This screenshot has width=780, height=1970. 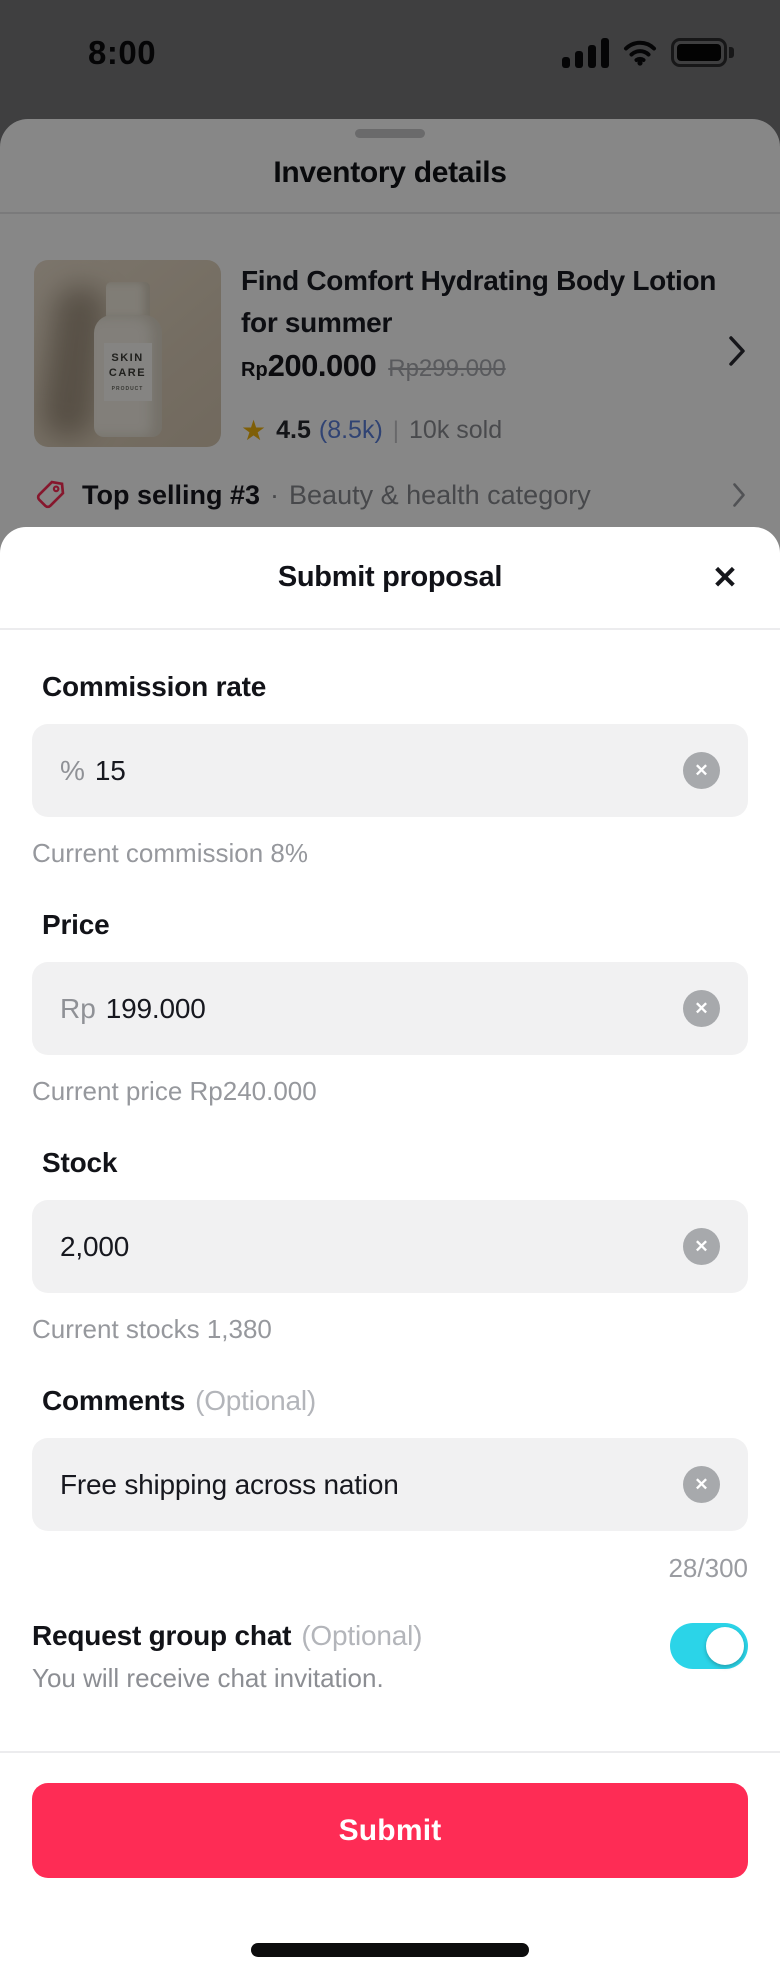 I want to click on modal-title: Submit proposal, so click(x=390, y=577).